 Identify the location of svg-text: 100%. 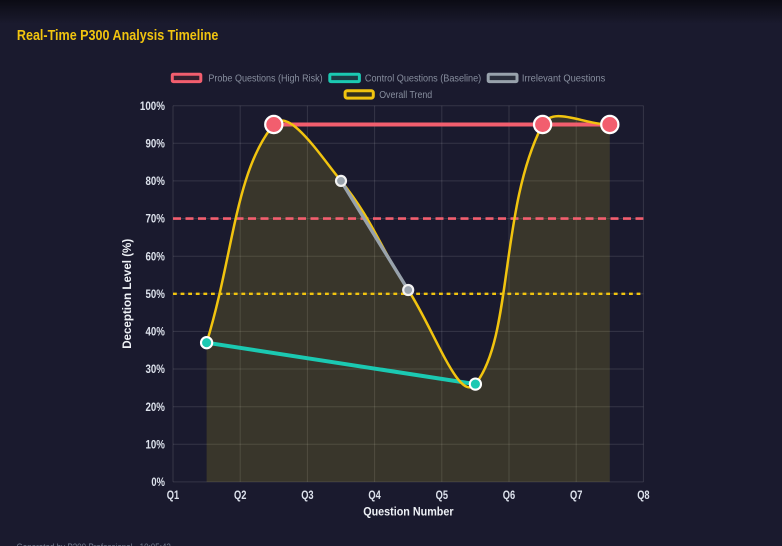
(152, 106).